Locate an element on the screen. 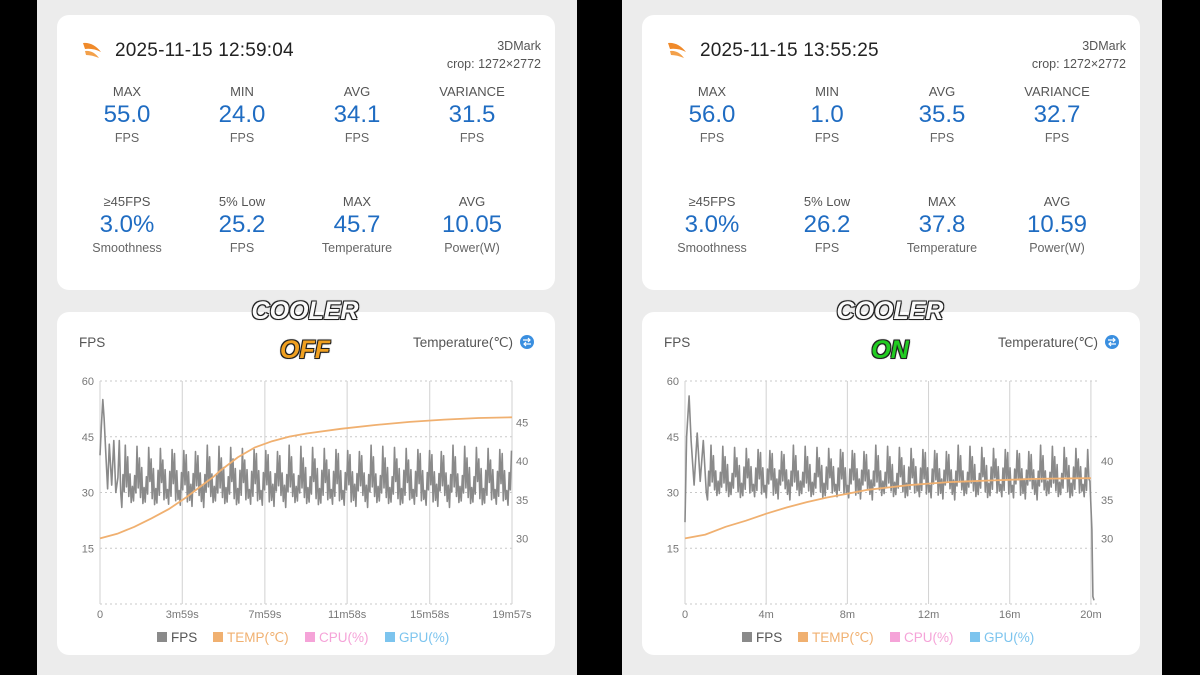 This screenshot has width=1200, height=675. x-tick-label: 8m is located at coordinates (847, 615).